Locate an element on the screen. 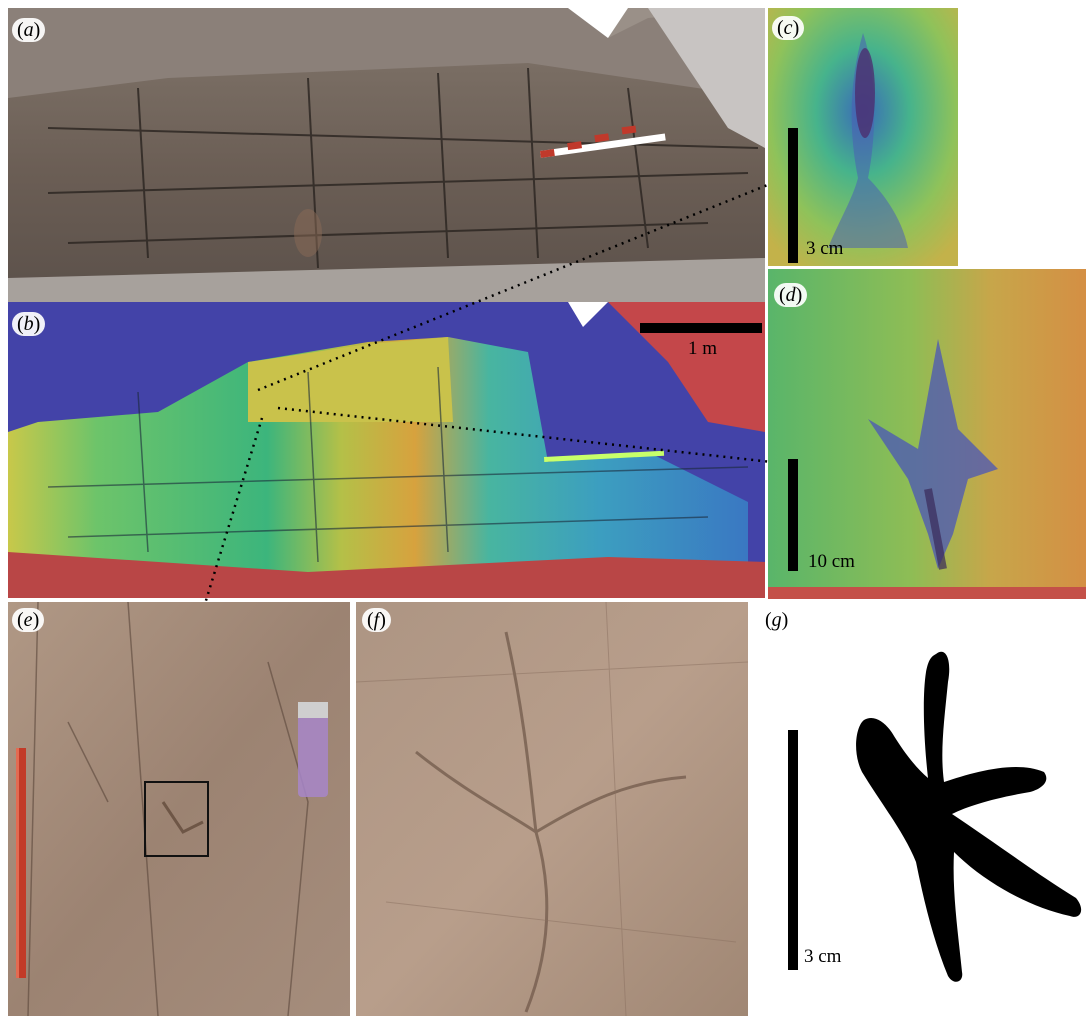 The height and width of the screenshot is (1018, 1086). panel-g-label: (g) is located at coordinates (777, 620).